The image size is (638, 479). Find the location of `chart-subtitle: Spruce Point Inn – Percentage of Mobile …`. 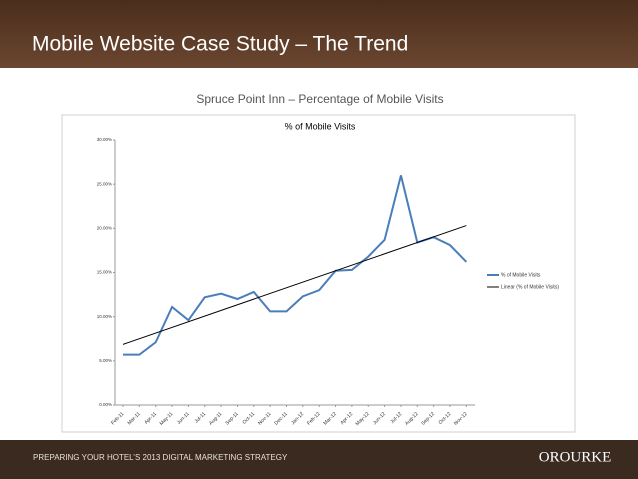

chart-subtitle: Spruce Point Inn – Percentage of Mobile … is located at coordinates (319, 99).